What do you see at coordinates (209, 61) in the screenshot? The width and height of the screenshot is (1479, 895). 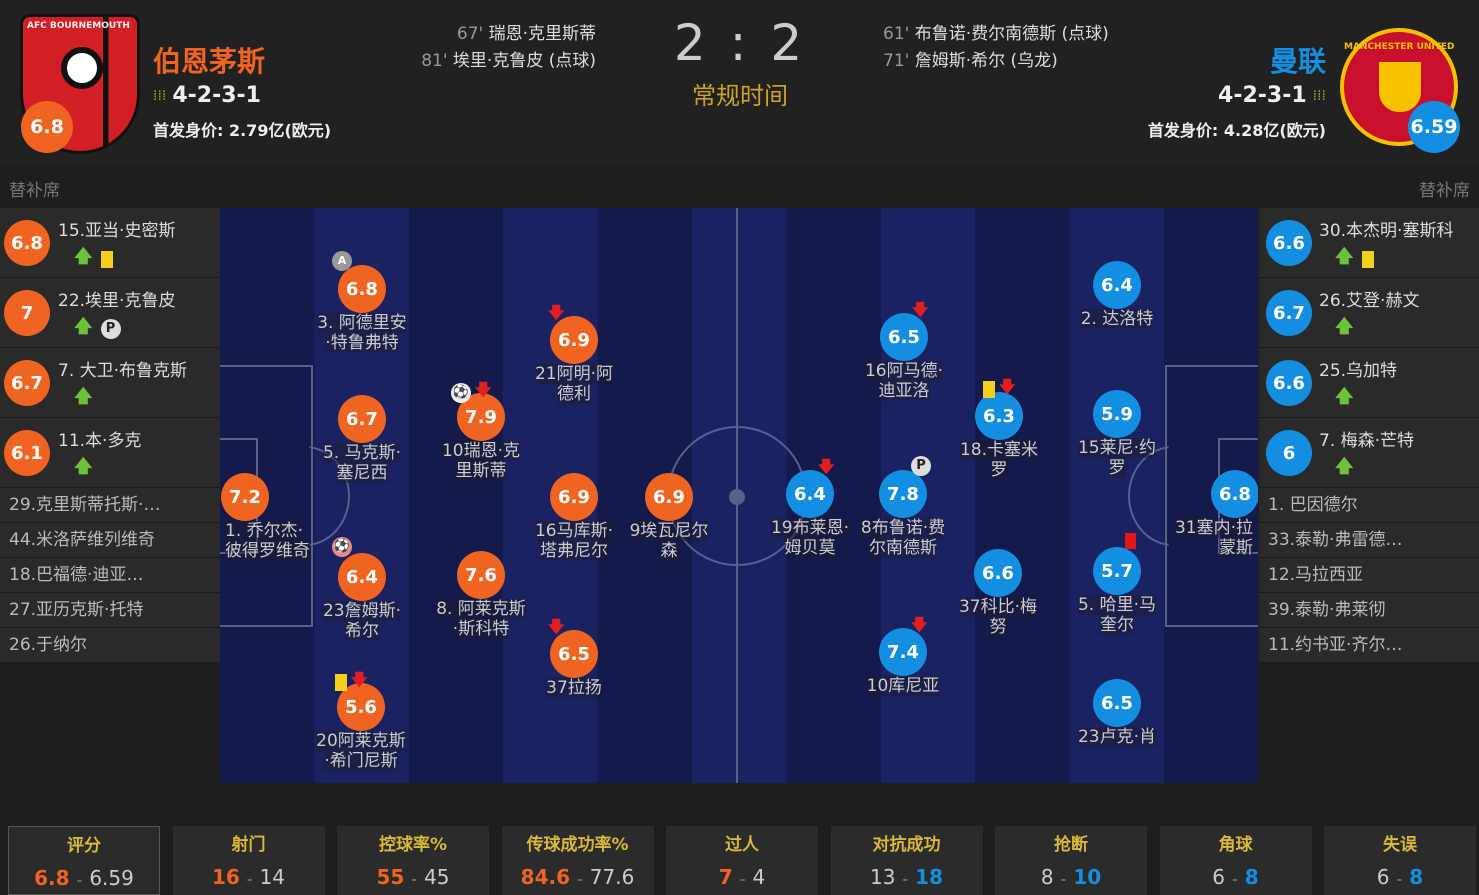 I see `home-team-name: 伯恩茅斯` at bounding box center [209, 61].